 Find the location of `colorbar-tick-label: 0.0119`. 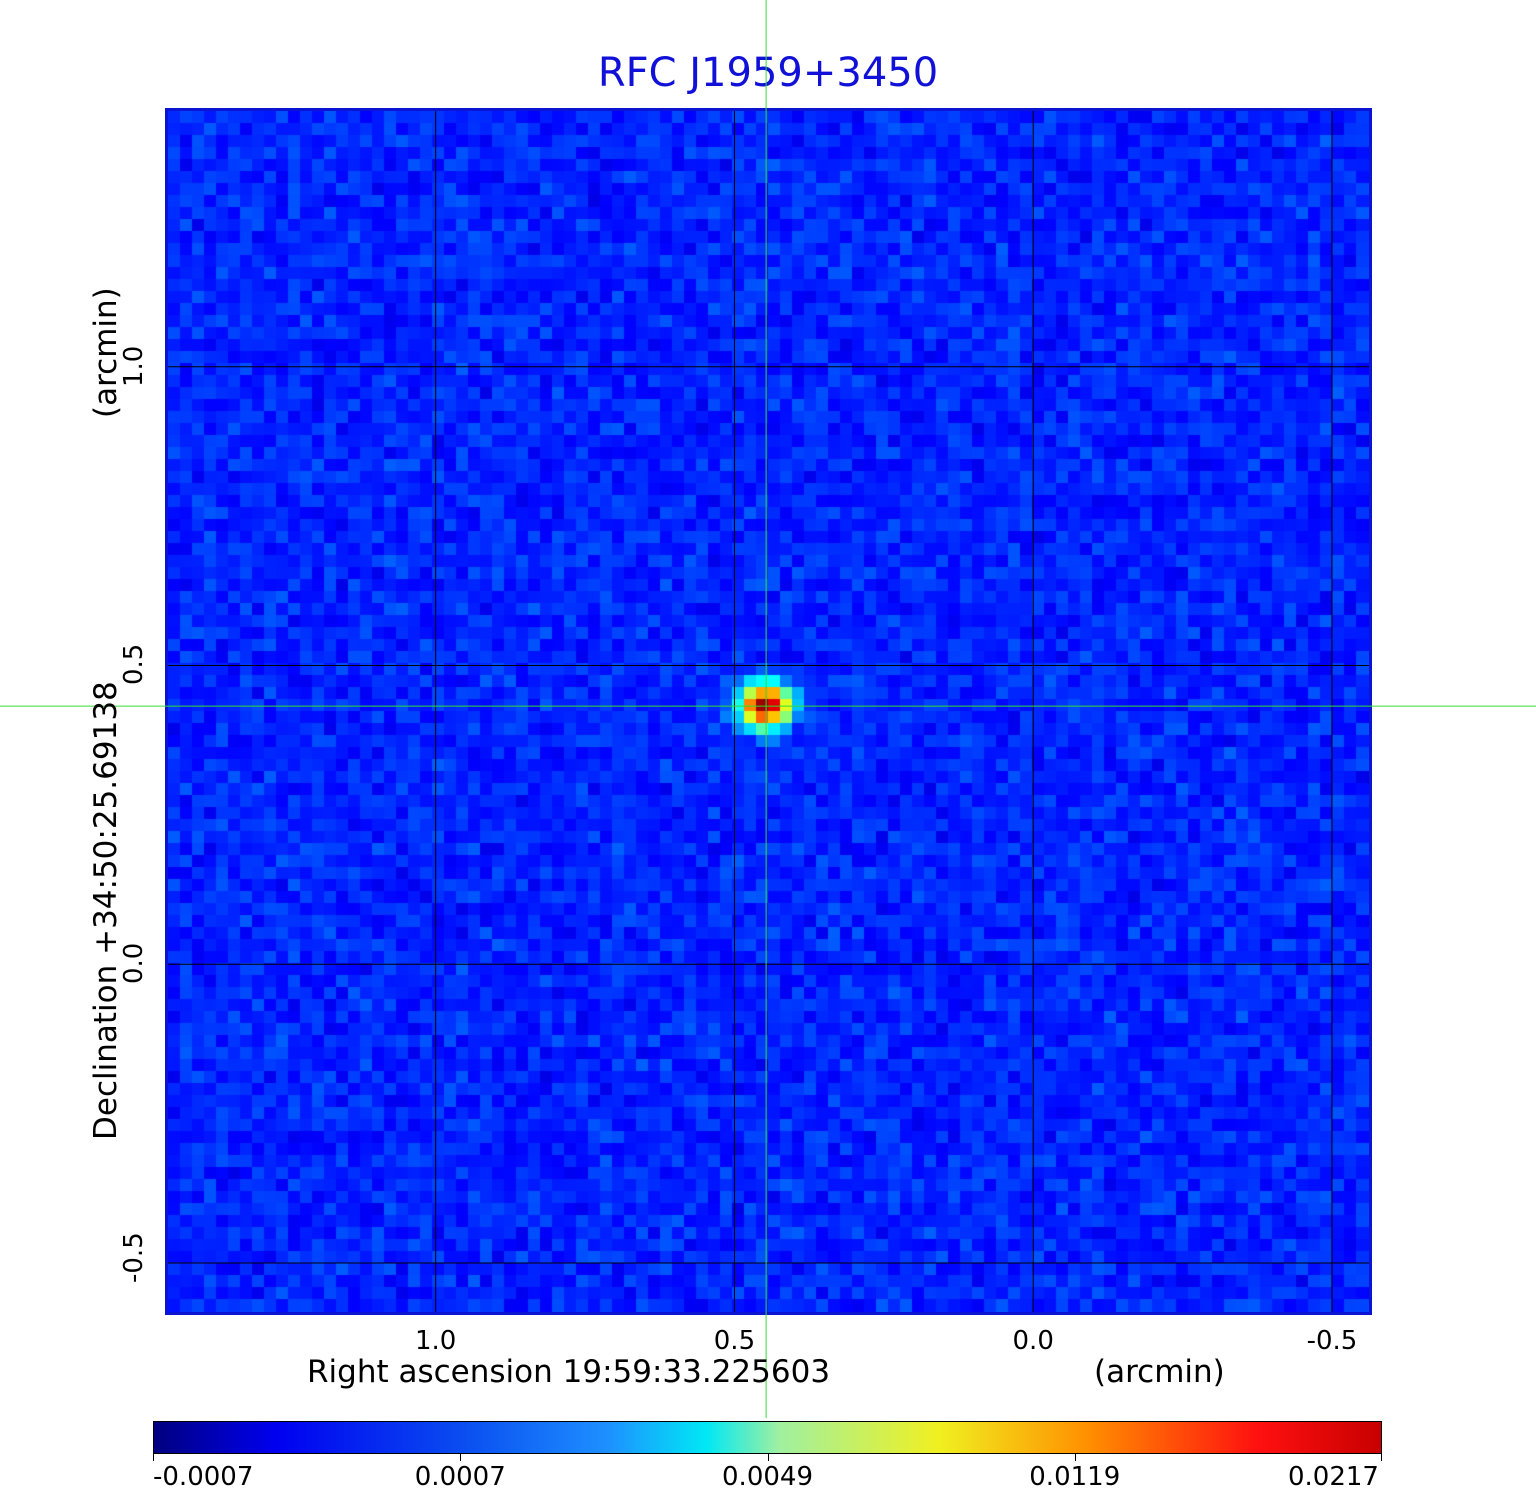

colorbar-tick-label: 0.0119 is located at coordinates (1075, 1477).